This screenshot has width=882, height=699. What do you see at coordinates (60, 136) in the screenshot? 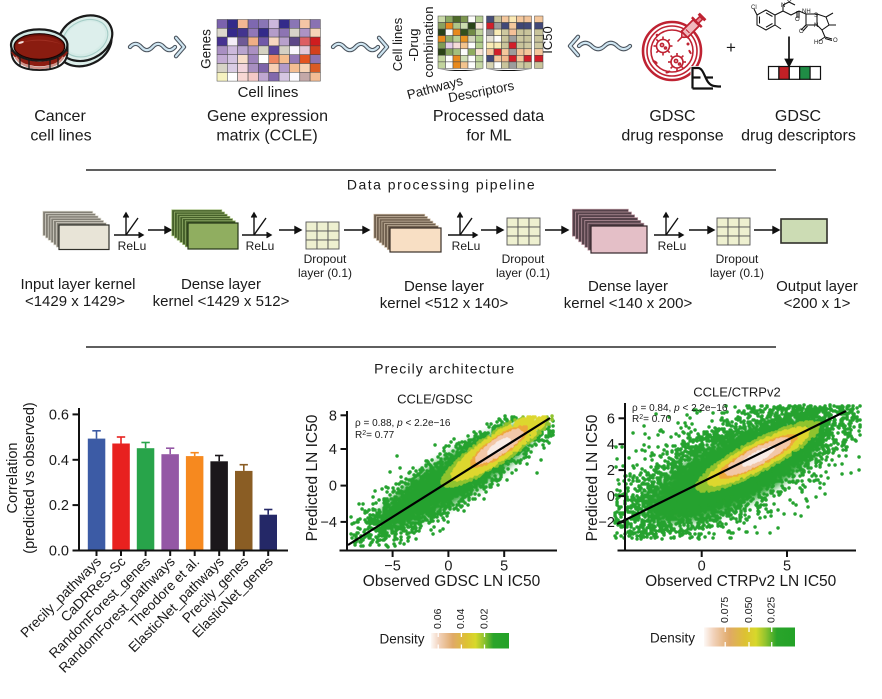
I see `svg-text: cell lines` at bounding box center [60, 136].